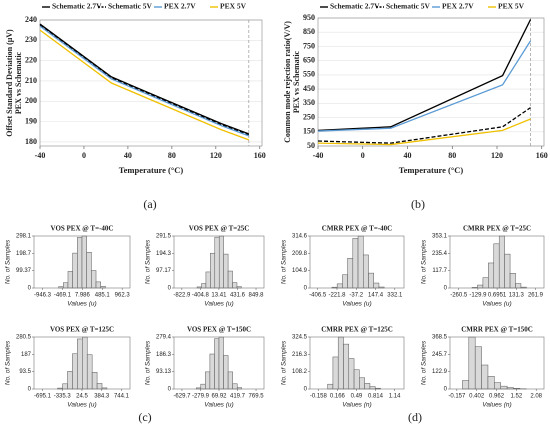  What do you see at coordinates (31, 100) in the screenshot?
I see `y-tick-label: 200` at bounding box center [31, 100].